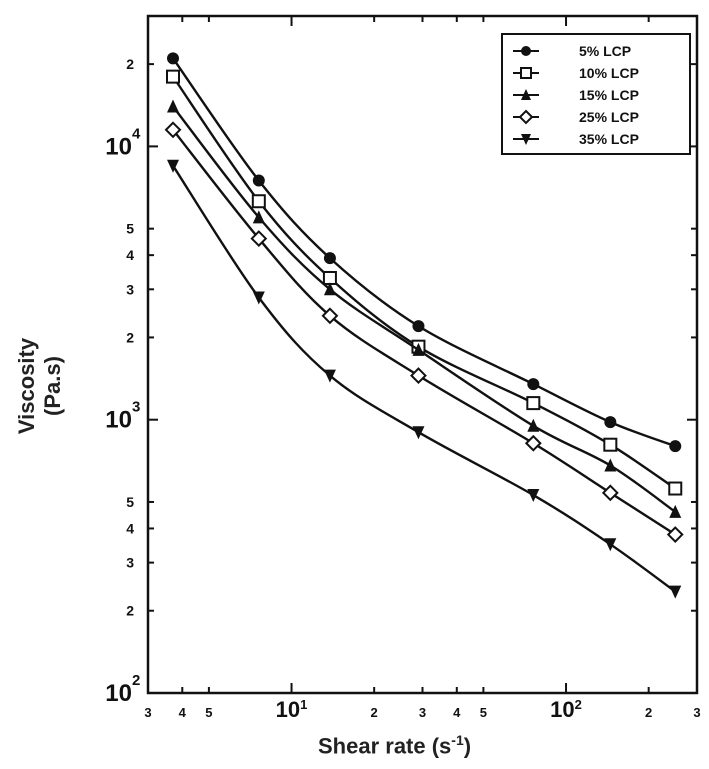 This screenshot has height=769, width=709. I want to click on x-tick-label: 10², so click(566, 709).